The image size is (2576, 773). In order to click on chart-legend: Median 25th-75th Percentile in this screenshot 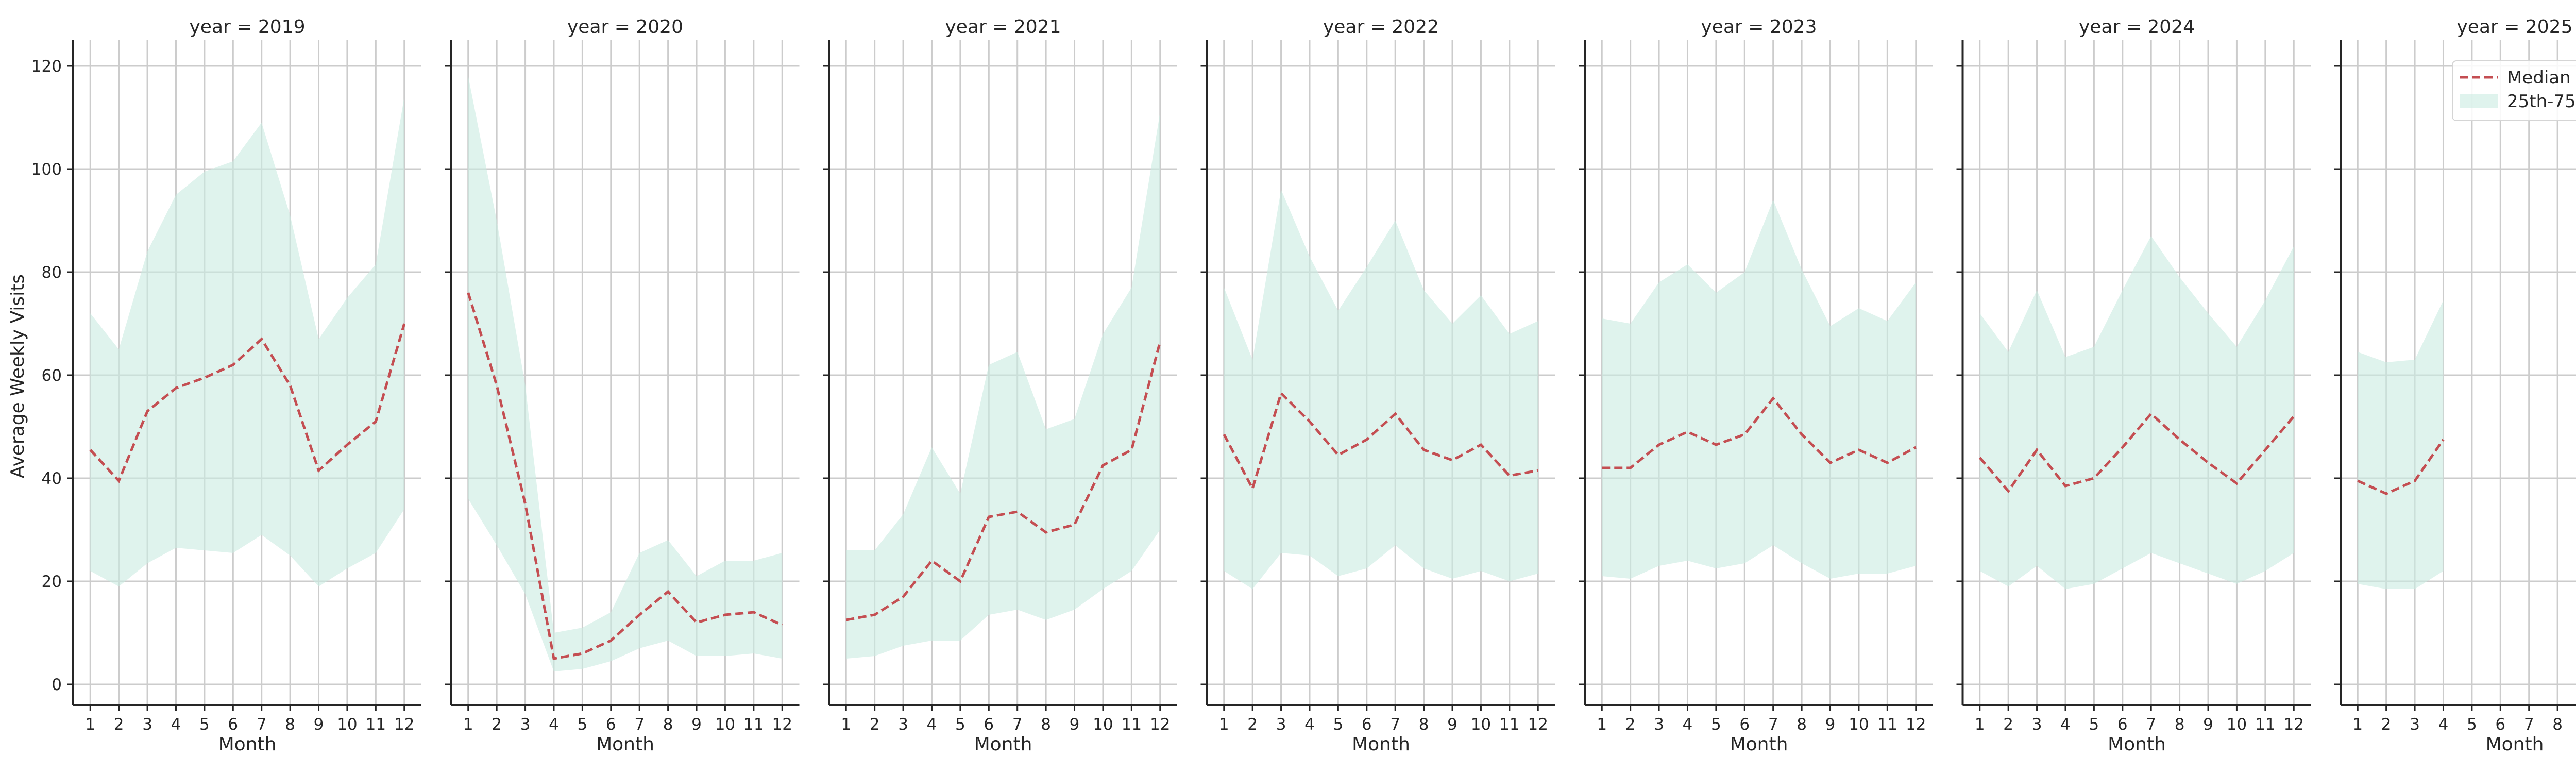, I will do `click(2514, 90)`.